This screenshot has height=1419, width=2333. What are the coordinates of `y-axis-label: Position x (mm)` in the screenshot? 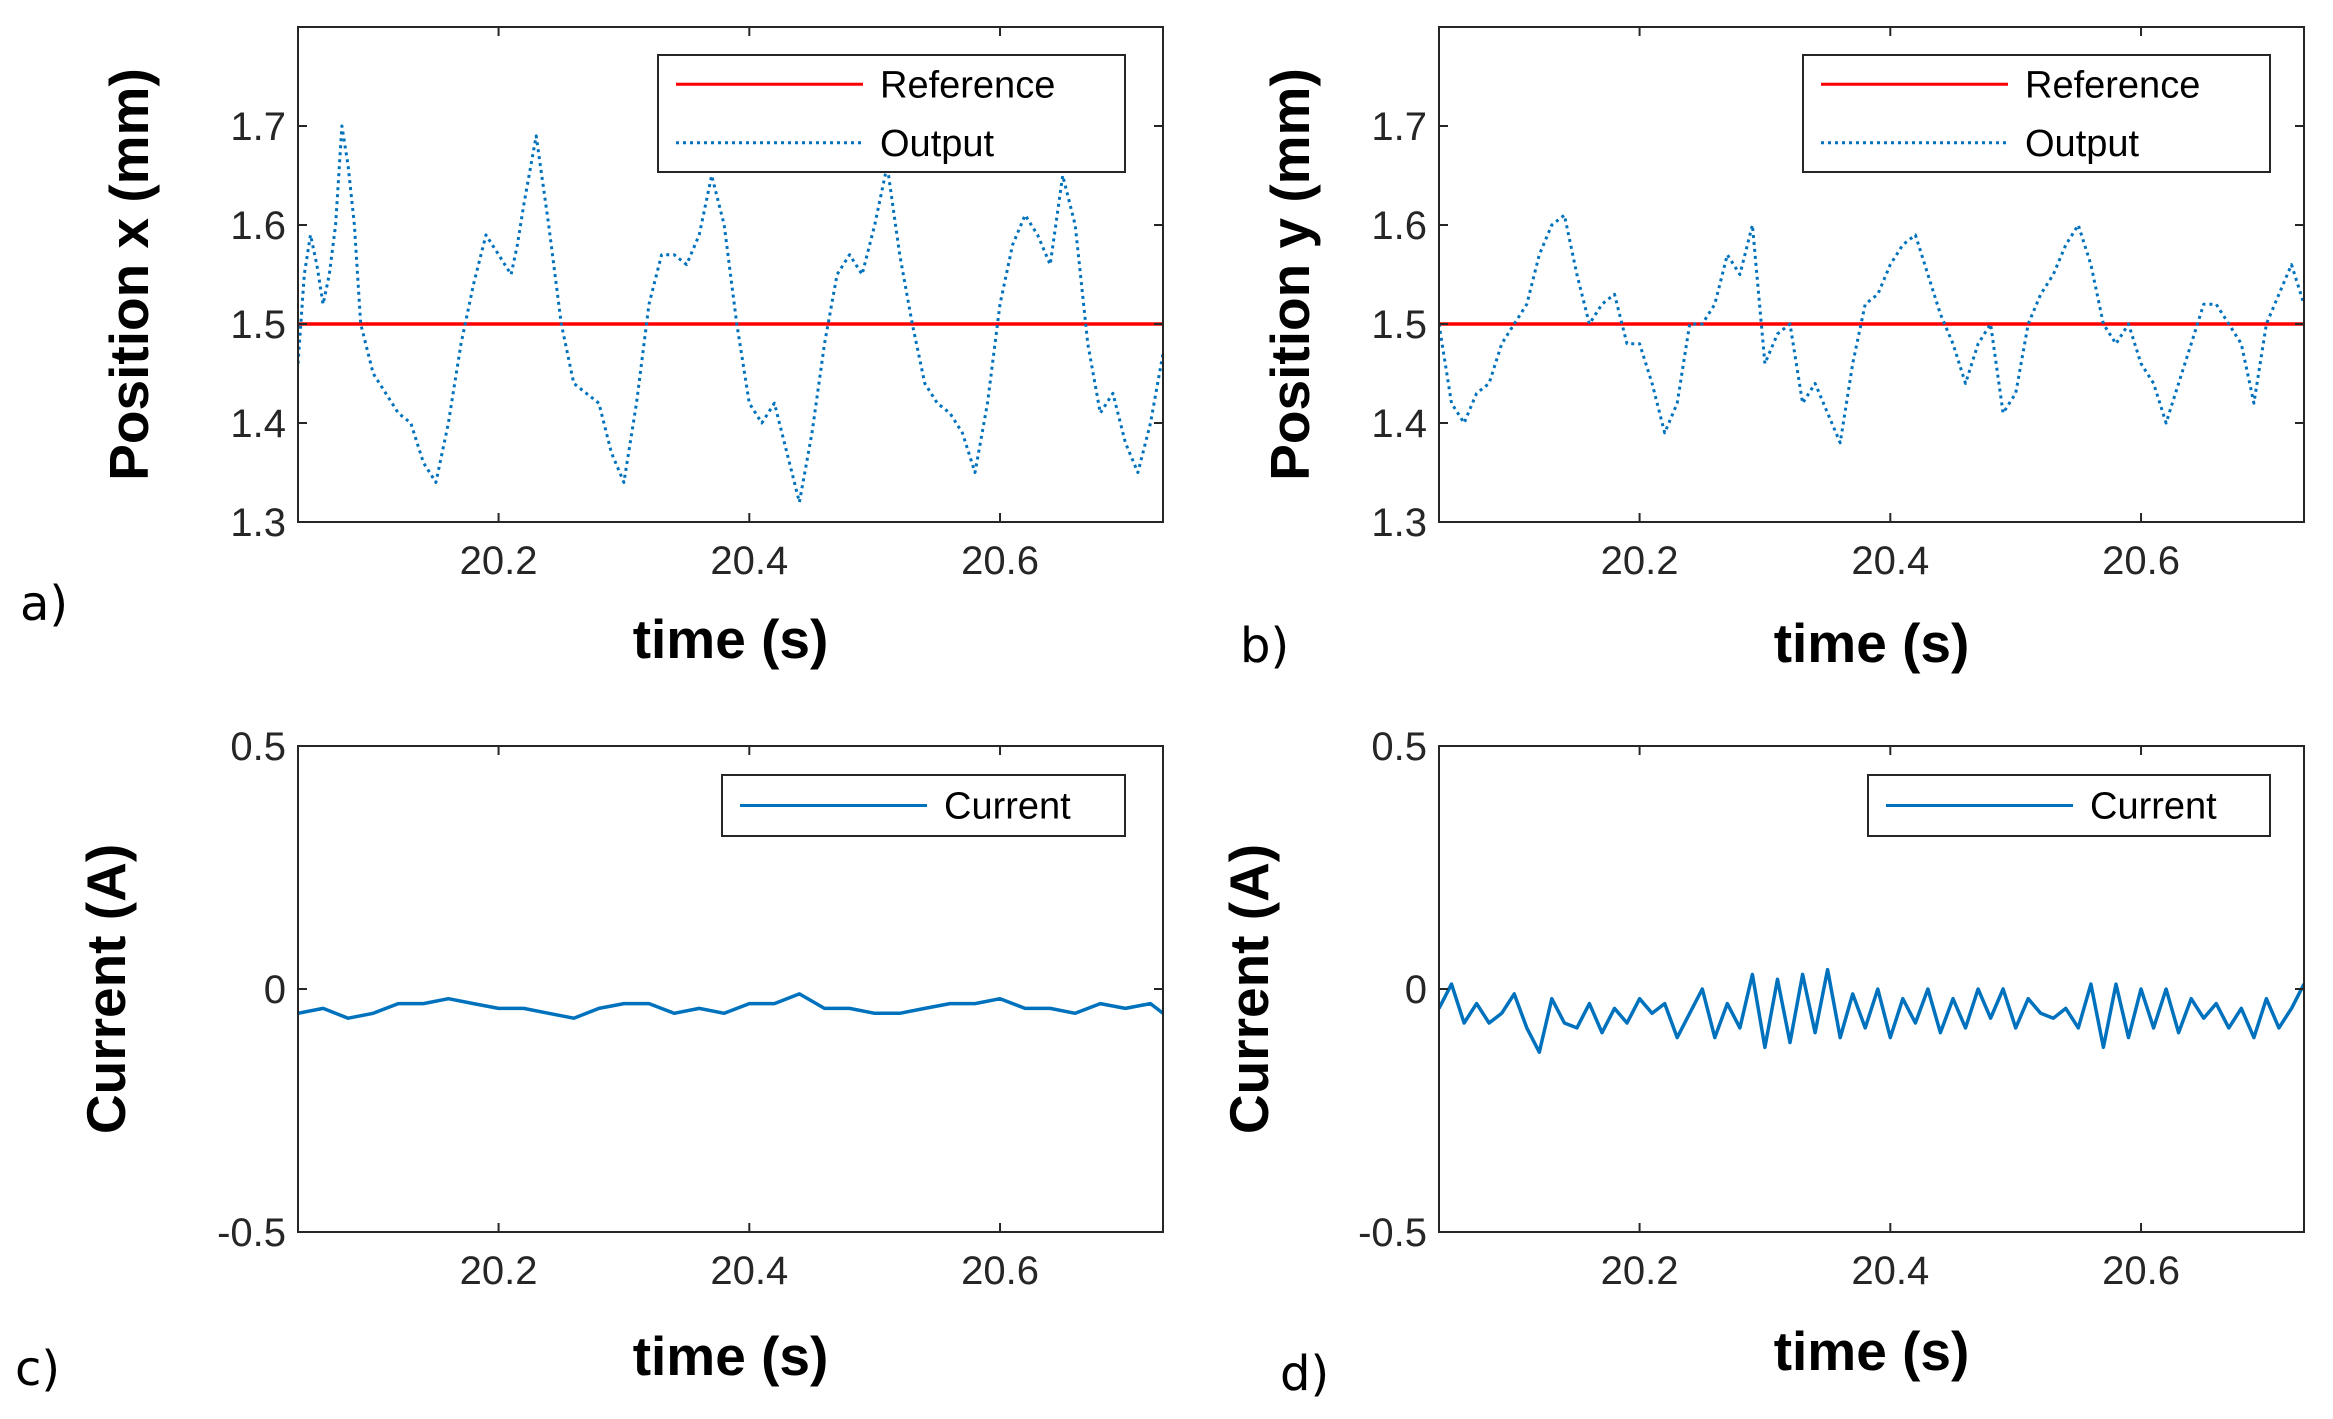 It's located at (129, 274).